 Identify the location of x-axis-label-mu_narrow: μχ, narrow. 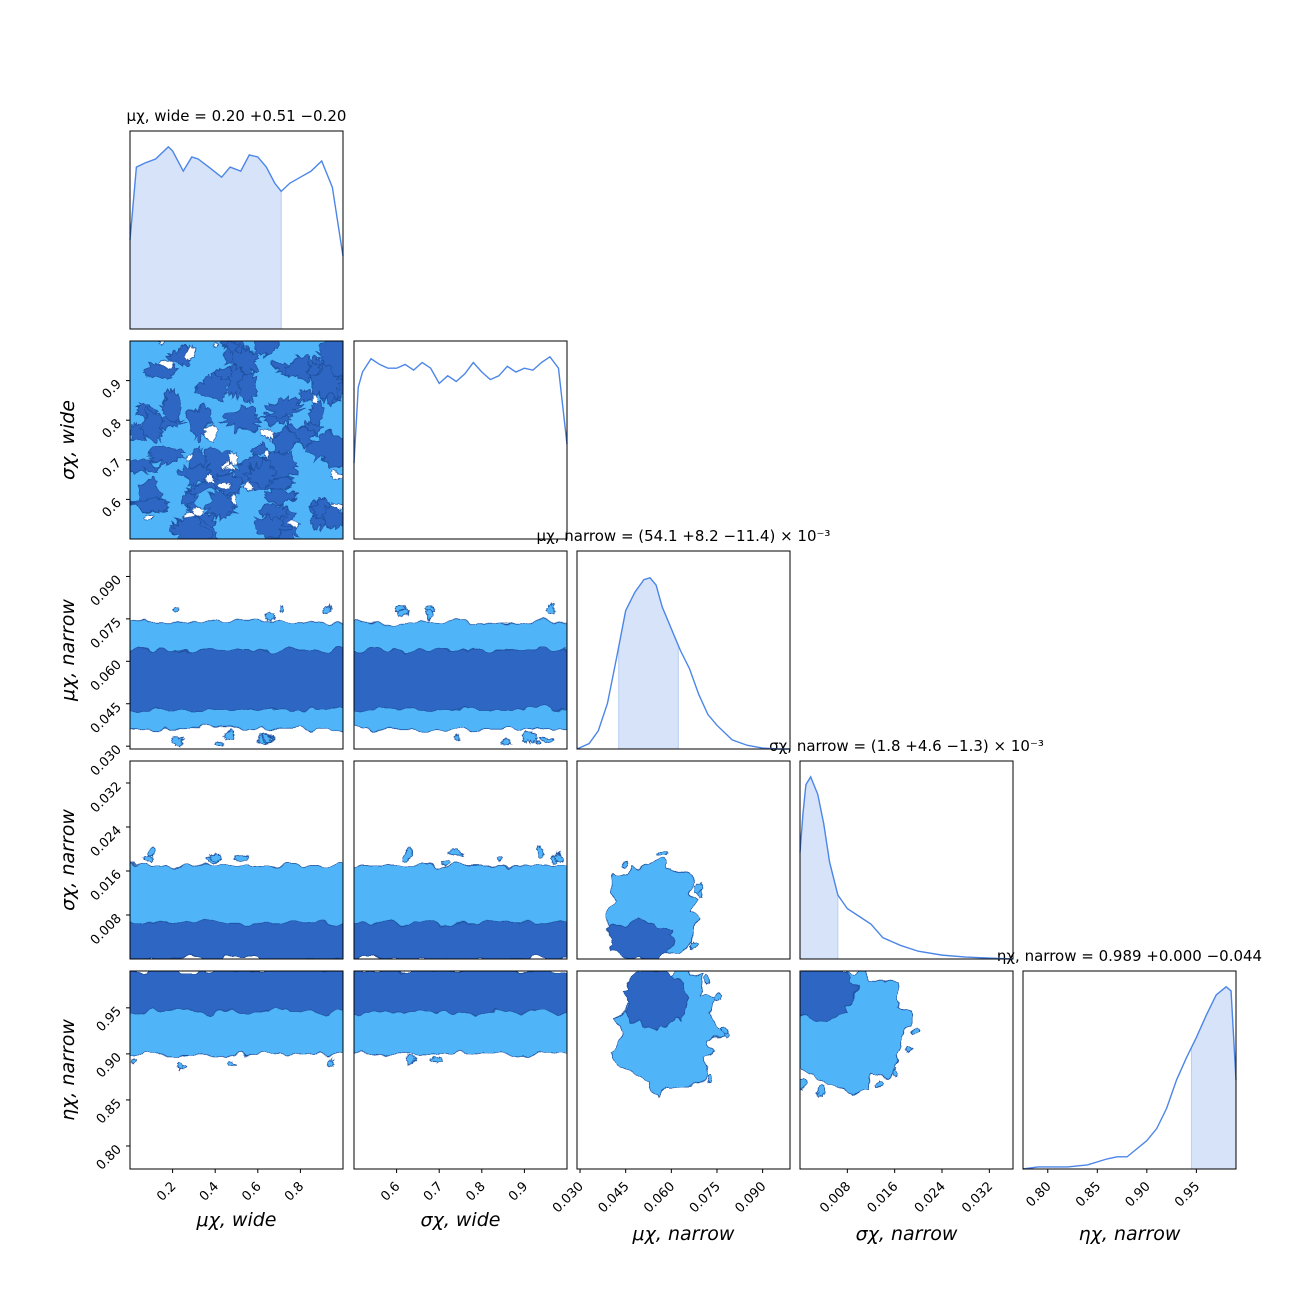
(683, 1234).